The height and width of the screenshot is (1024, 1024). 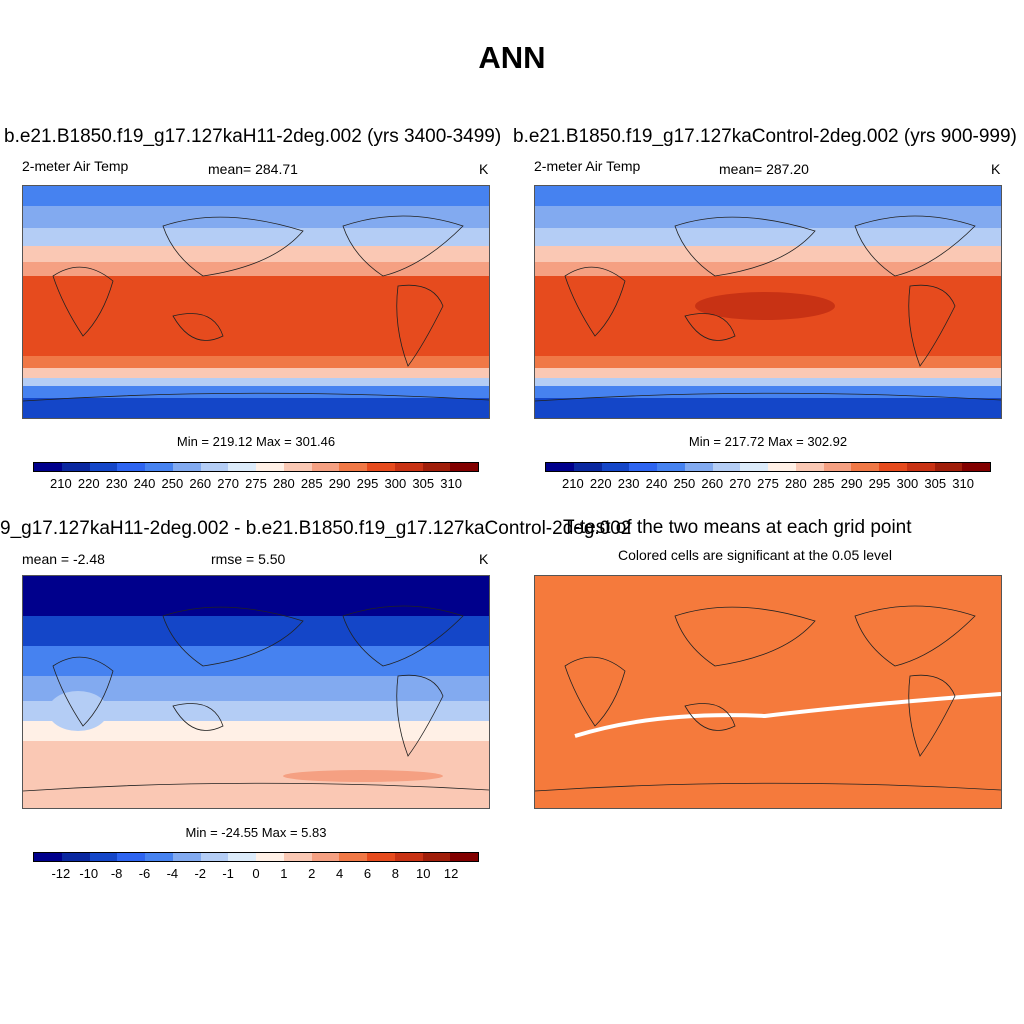 I want to click on top-right-mean: mean= 287.20, so click(x=764, y=169).